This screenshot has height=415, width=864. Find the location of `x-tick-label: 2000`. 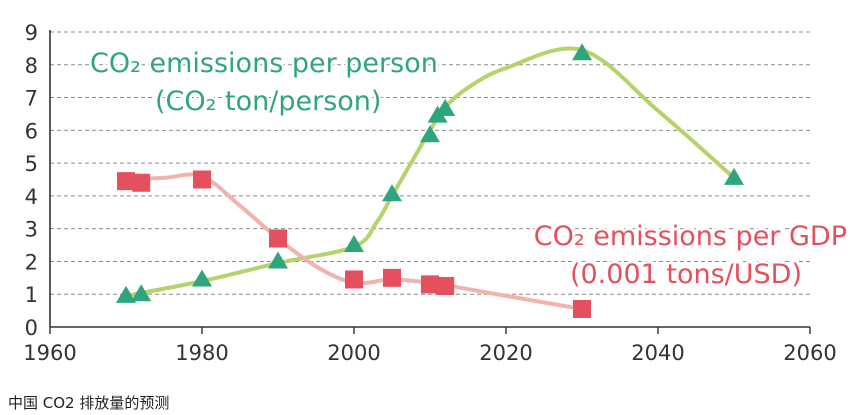

x-tick-label: 2000 is located at coordinates (353, 353).